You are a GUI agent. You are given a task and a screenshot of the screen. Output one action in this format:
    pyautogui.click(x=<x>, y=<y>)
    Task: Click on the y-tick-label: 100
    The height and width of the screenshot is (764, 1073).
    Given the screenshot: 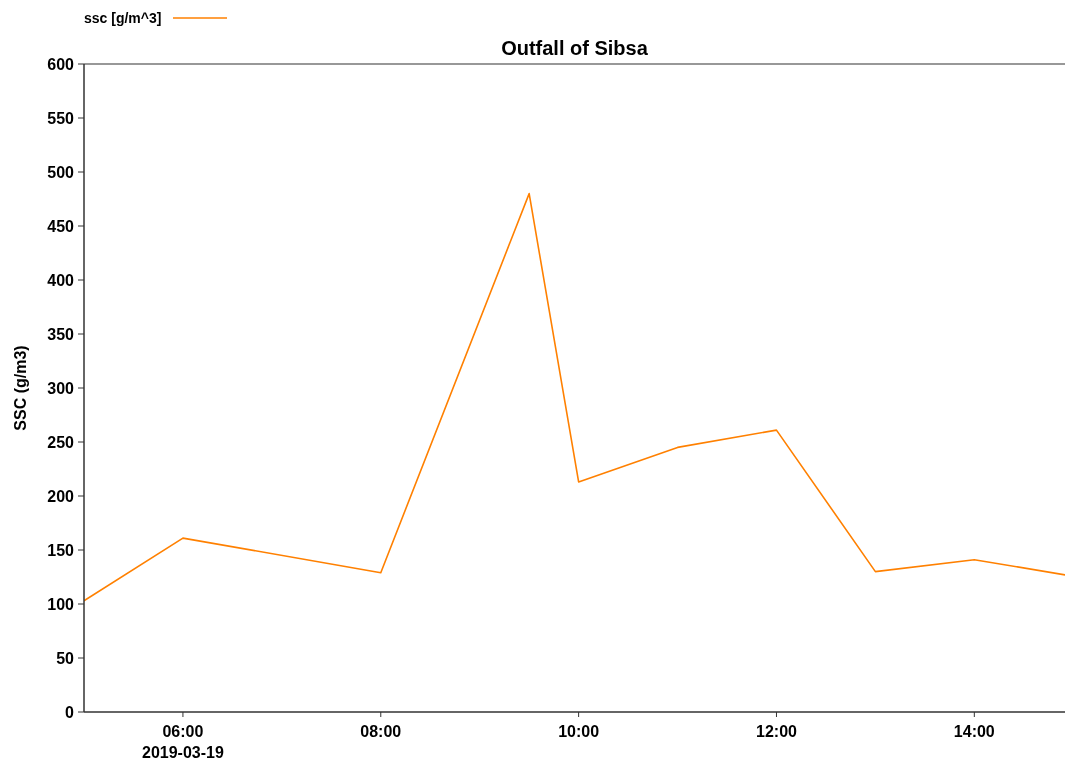 What is the action you would take?
    pyautogui.click(x=61, y=604)
    